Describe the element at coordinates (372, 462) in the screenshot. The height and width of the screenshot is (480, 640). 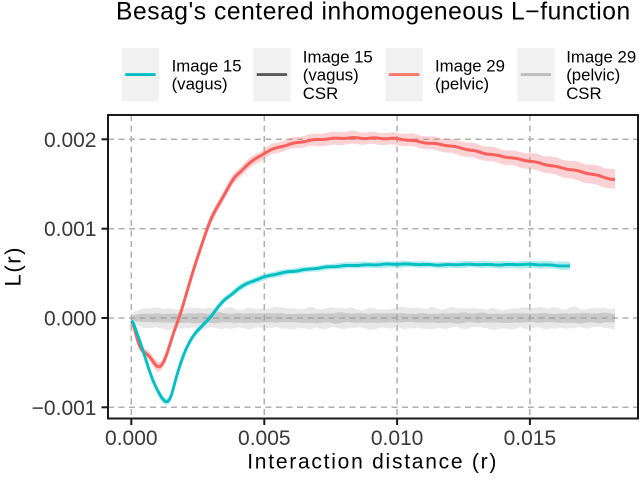
I see `svg-text: Interaction distance (r)` at that location.